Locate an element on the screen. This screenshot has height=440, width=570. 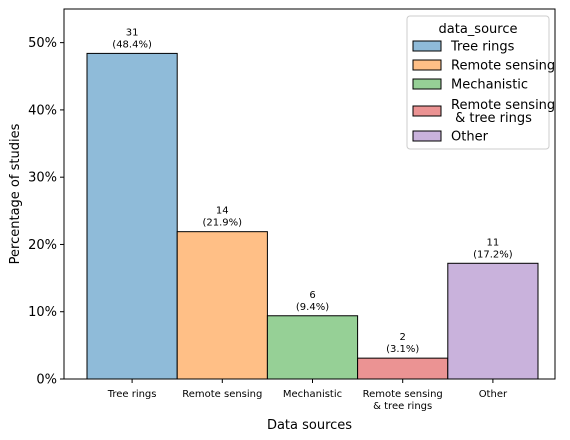
bar-count-label: 14 is located at coordinates (222, 211).